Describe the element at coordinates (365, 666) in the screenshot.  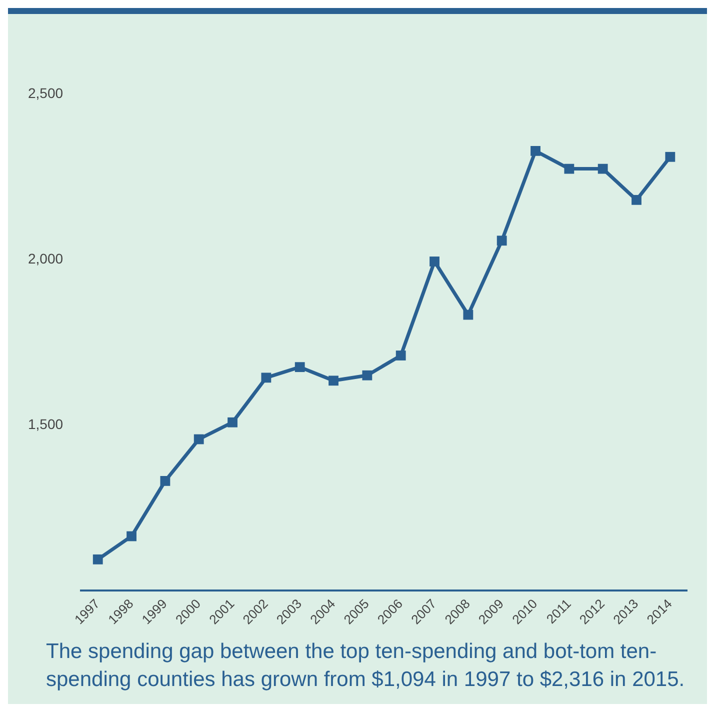
I see `text: The spending gap between the top ten-spending and bot-tom ten-spending counties has grown from $1,094 in 1997 to $2,316 in 2015.` at that location.